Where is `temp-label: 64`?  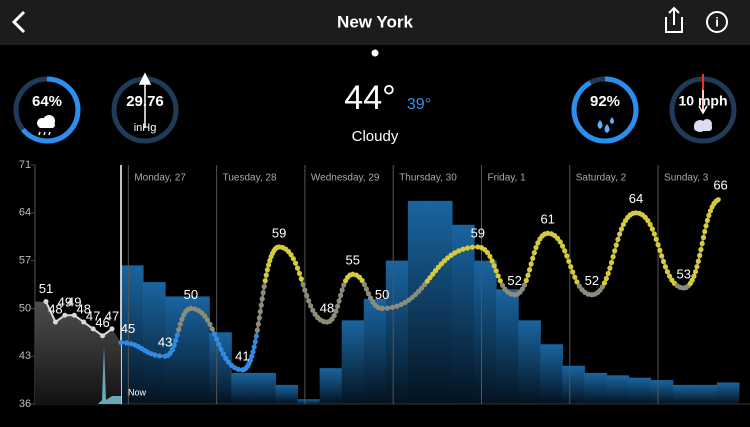 temp-label: 64 is located at coordinates (636, 198).